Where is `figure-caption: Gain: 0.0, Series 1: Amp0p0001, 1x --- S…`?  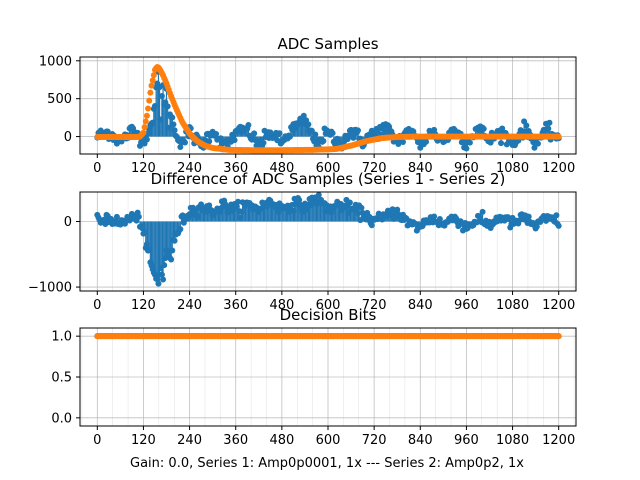
figure-caption: Gain: 0.0, Series 1: Amp0p0001, 1x --- S… is located at coordinates (327, 463).